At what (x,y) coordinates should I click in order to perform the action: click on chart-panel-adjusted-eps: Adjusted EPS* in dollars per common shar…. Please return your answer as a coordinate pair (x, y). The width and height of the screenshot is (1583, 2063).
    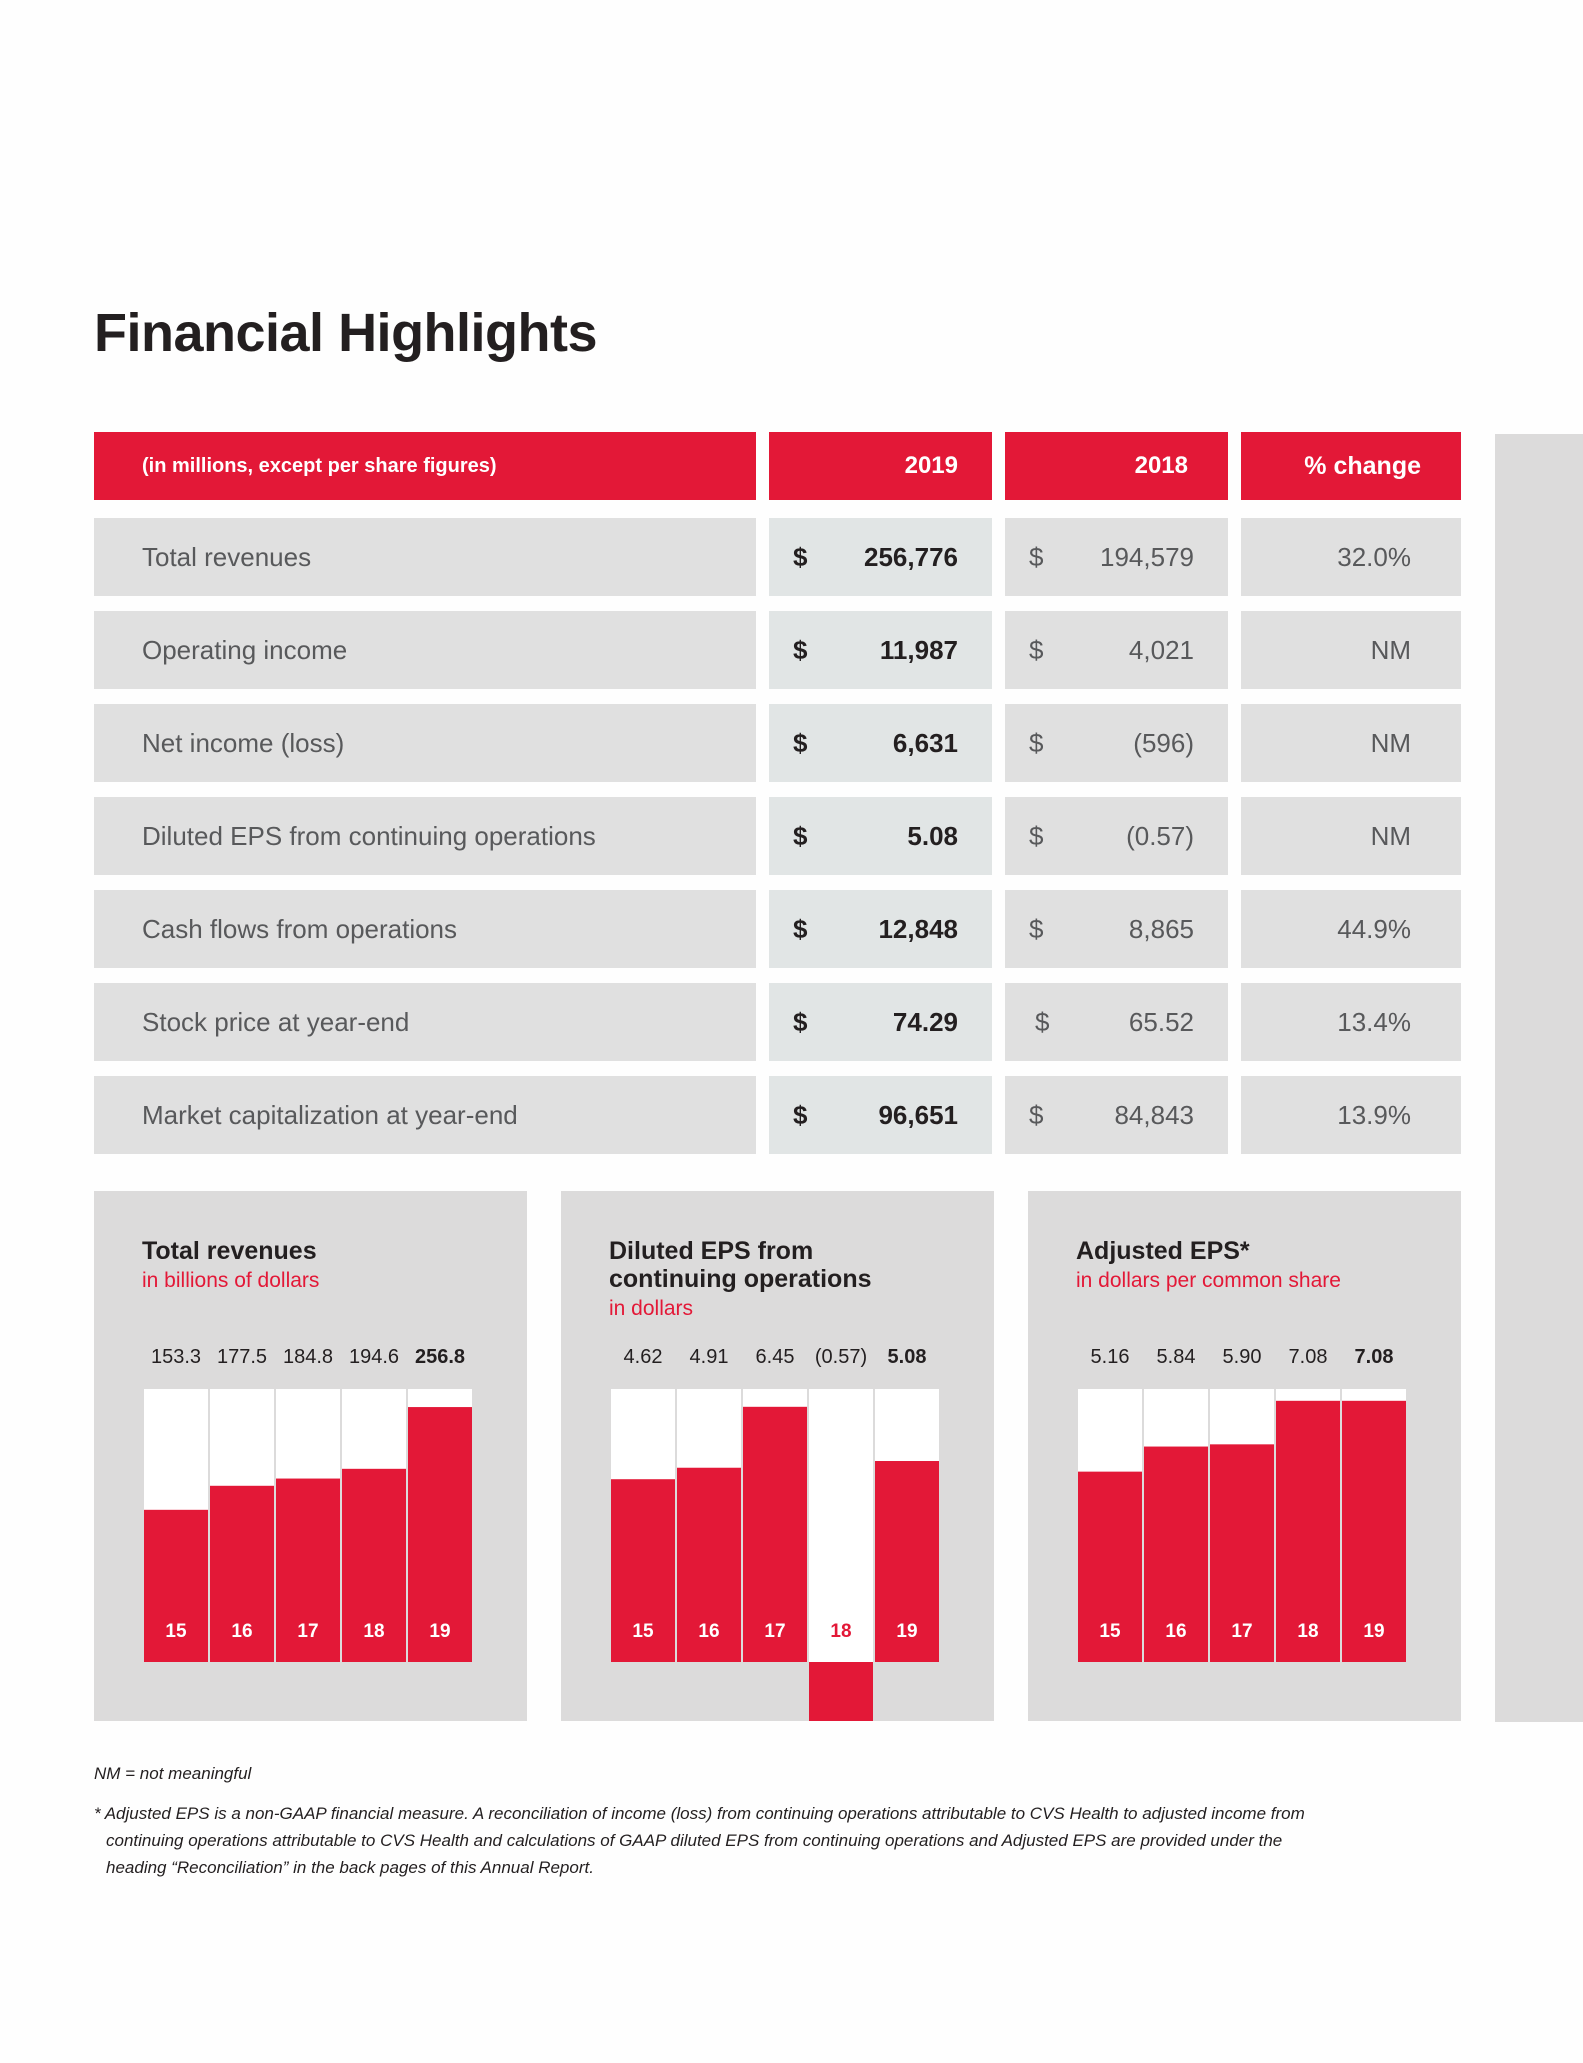
    Looking at the image, I should click on (1244, 1456).